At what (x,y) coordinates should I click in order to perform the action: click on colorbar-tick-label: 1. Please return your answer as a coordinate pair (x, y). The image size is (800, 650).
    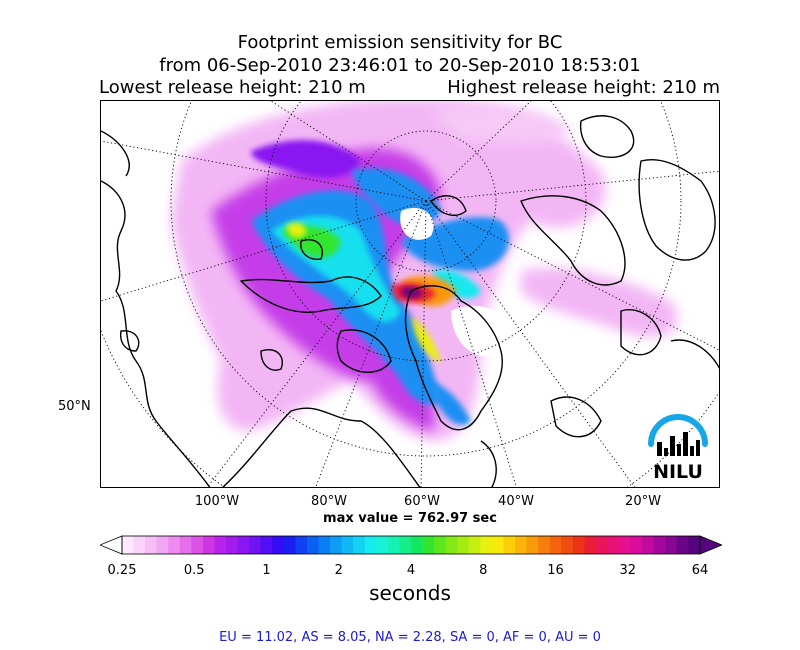
    Looking at the image, I should click on (266, 570).